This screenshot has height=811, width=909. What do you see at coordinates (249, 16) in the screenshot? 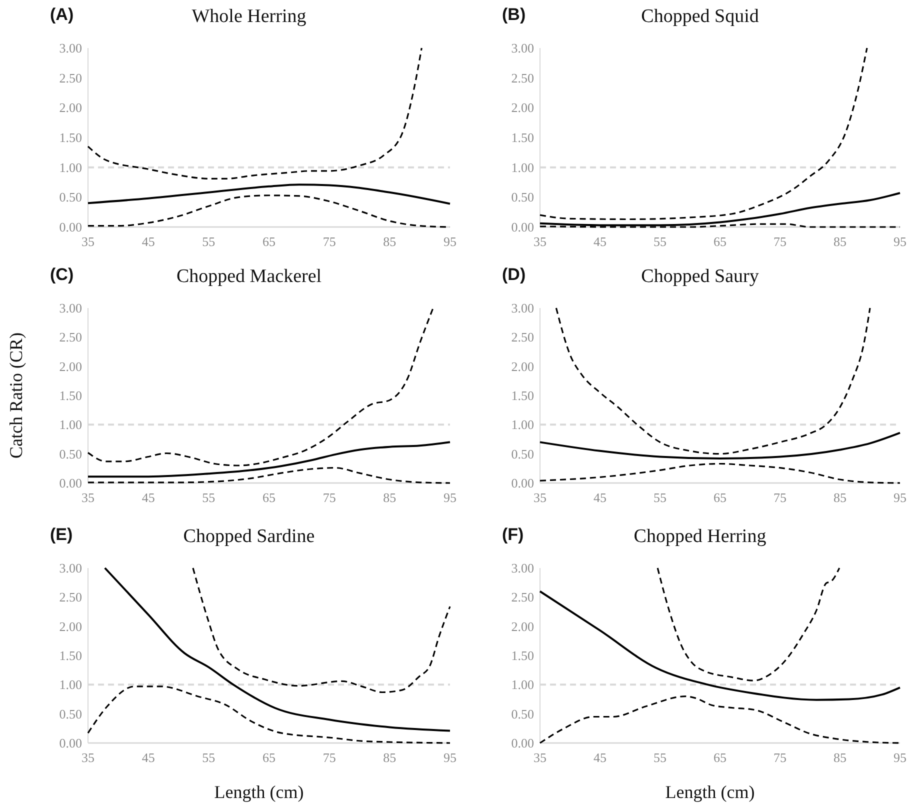
I see `chart-title: Whole Herring` at bounding box center [249, 16].